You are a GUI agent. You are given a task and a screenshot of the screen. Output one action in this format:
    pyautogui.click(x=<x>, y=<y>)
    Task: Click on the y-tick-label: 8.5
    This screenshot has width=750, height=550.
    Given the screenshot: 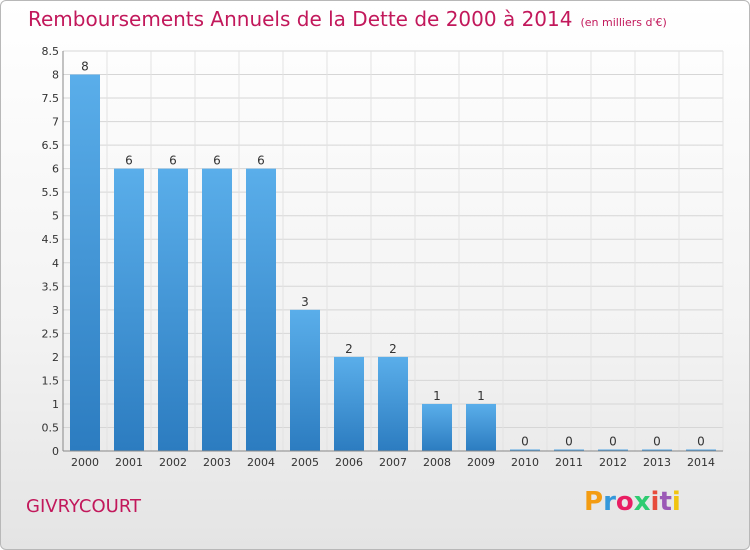 What is the action you would take?
    pyautogui.click(x=51, y=51)
    